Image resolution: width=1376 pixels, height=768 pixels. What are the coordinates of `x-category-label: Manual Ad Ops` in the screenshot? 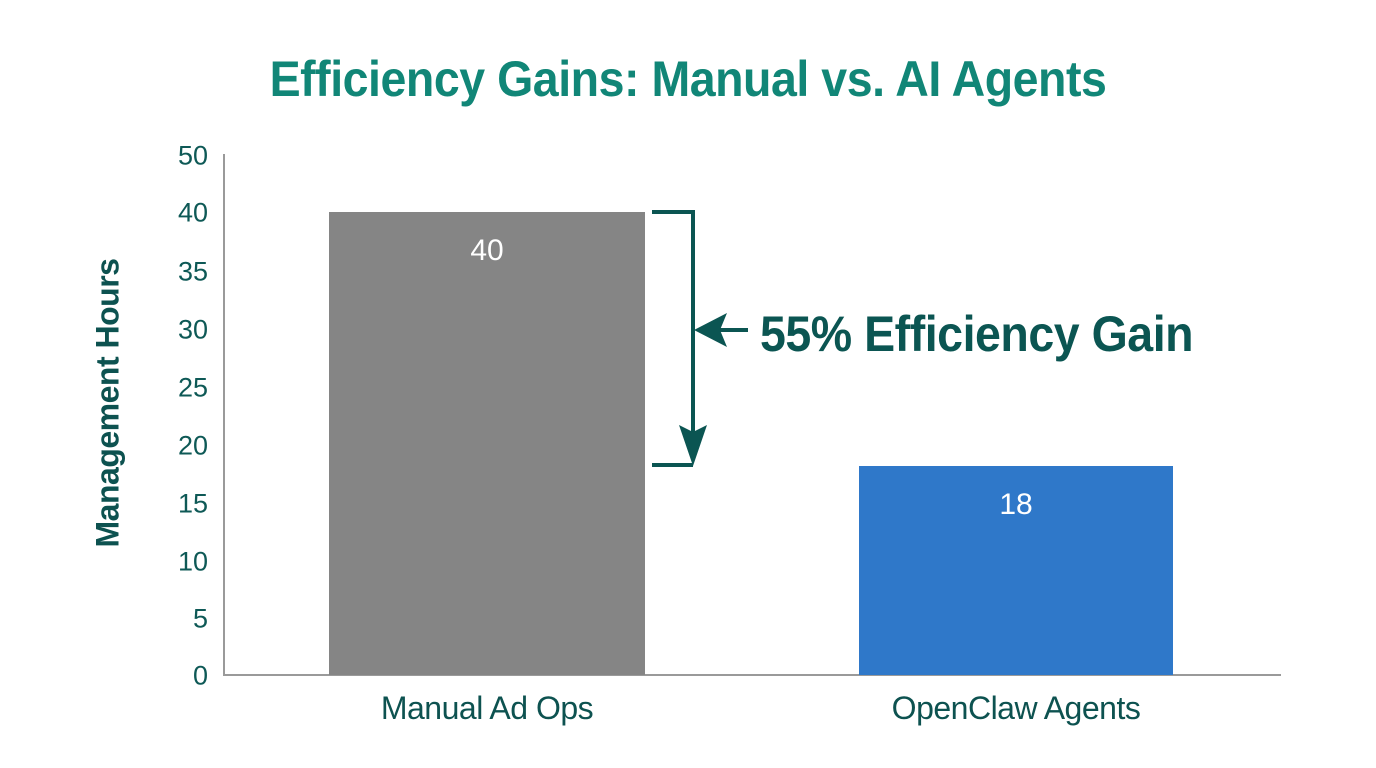 It's located at (487, 708).